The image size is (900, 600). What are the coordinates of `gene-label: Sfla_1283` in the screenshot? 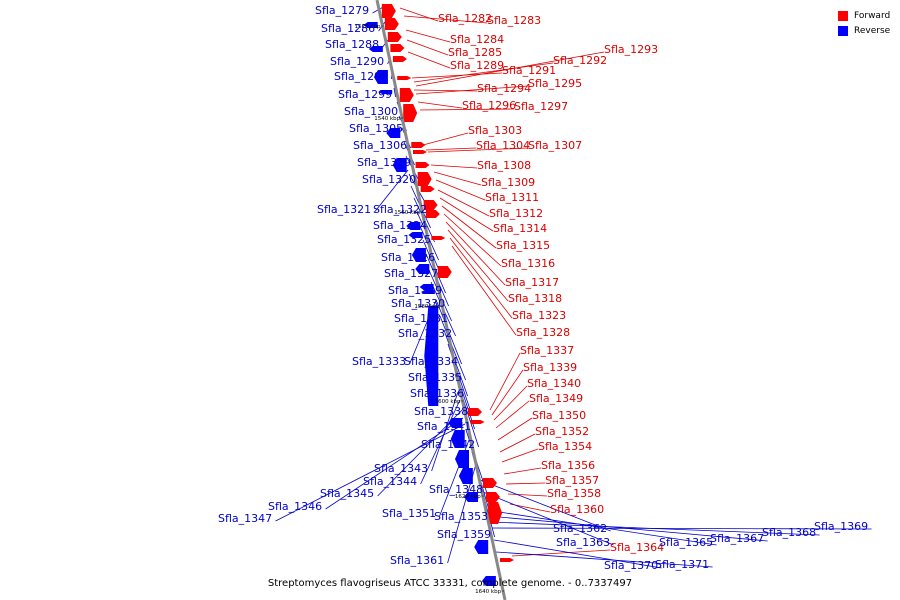 It's located at (514, 20).